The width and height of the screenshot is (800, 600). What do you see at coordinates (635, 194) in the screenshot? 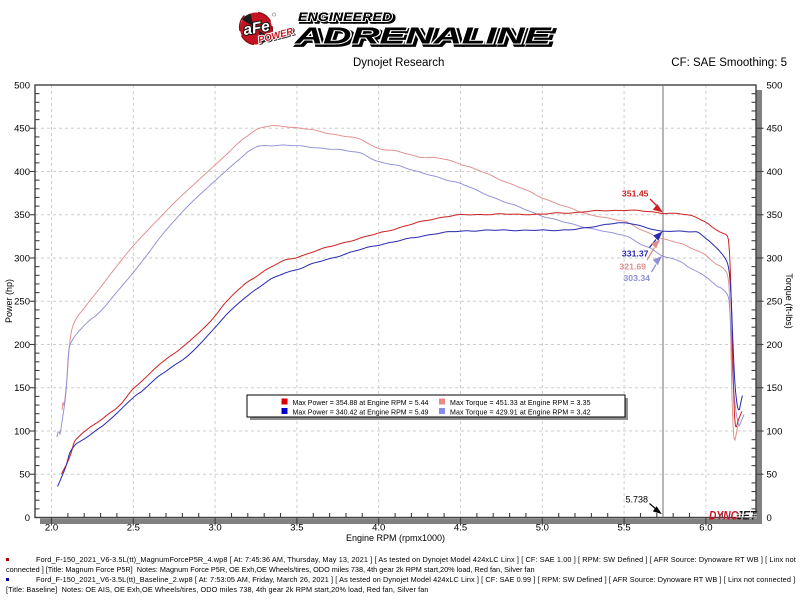
I see `svg-text: 351.45` at bounding box center [635, 194].